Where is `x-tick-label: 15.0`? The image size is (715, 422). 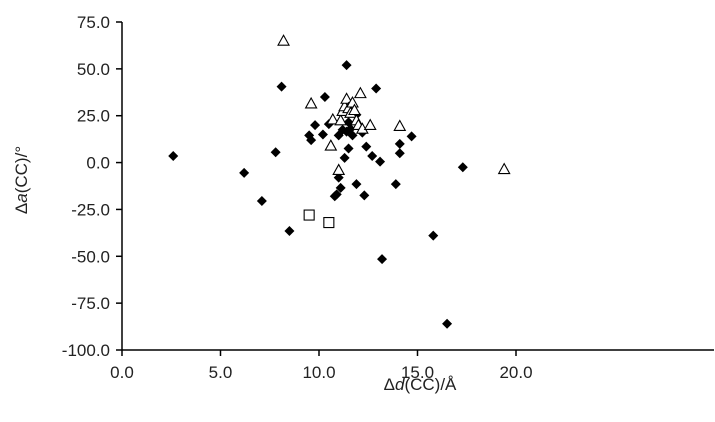
x-tick-label: 15.0 is located at coordinates (417, 372).